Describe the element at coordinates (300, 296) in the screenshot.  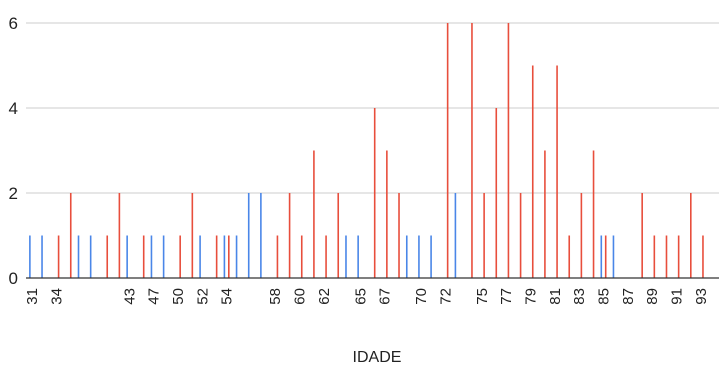
I see `x-tick-label: 60` at that location.